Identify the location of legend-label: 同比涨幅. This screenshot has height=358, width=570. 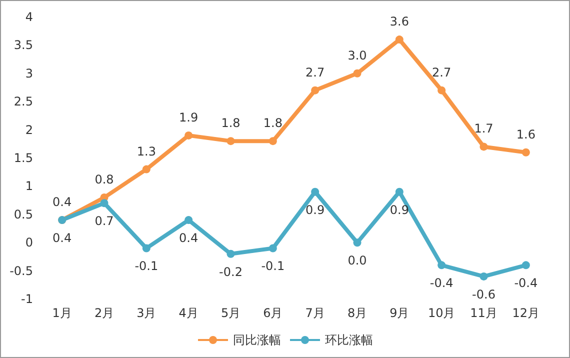
(257, 340).